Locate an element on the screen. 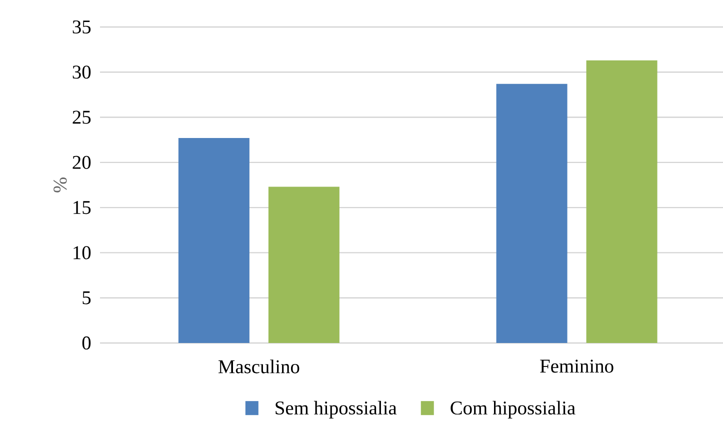 Image resolution: width=723 pixels, height=444 pixels. y-tick-label: 5 is located at coordinates (86, 297).